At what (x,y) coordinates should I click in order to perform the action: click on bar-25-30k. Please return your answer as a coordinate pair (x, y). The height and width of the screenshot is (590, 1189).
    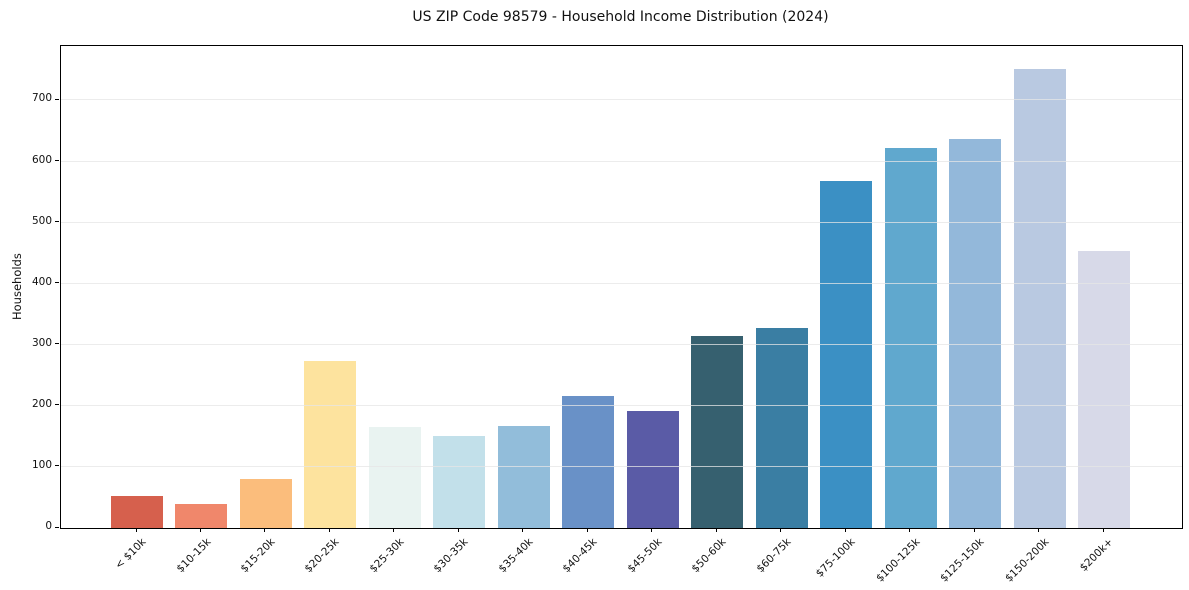
    Looking at the image, I should click on (394, 477).